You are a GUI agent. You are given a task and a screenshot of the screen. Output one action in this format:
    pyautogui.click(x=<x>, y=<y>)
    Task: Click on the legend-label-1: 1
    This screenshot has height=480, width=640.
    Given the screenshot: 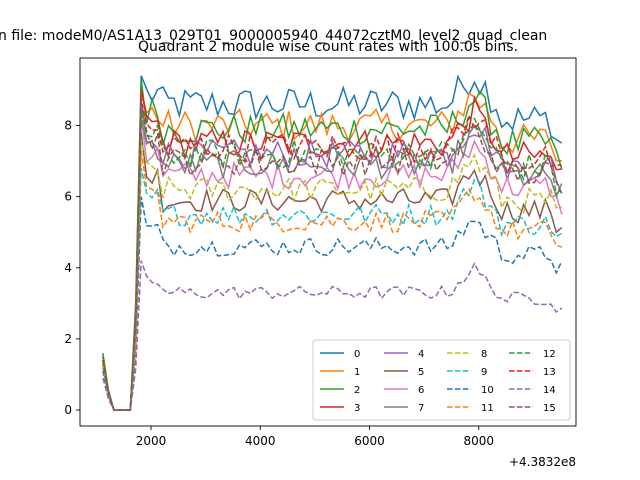 What is the action you would take?
    pyautogui.click(x=357, y=372)
    